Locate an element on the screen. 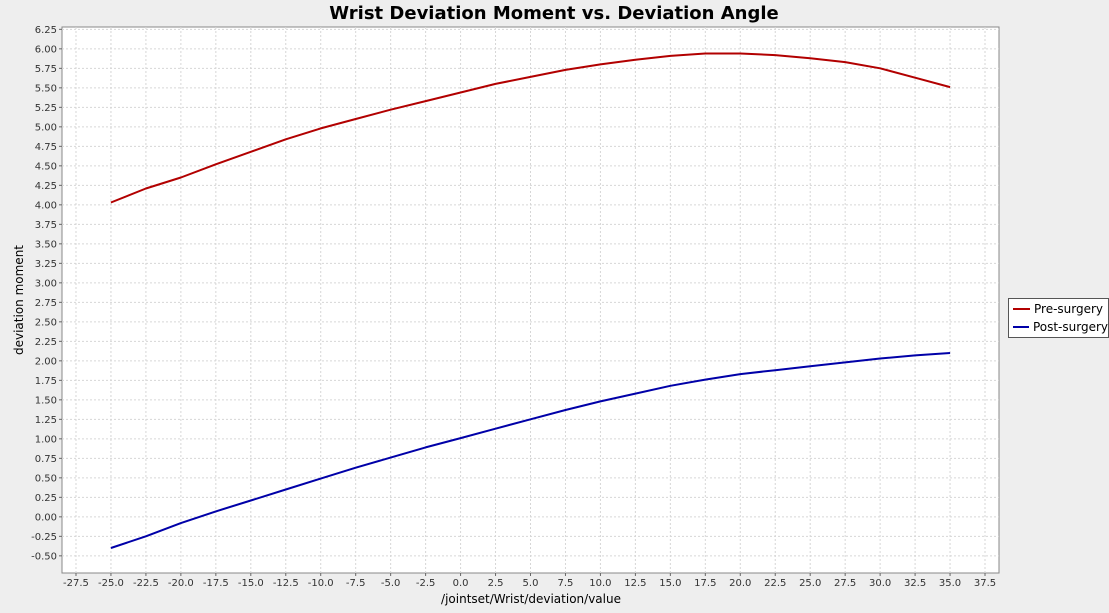 This screenshot has height=613, width=1109. x-tick-label: 0.0 is located at coordinates (461, 583).